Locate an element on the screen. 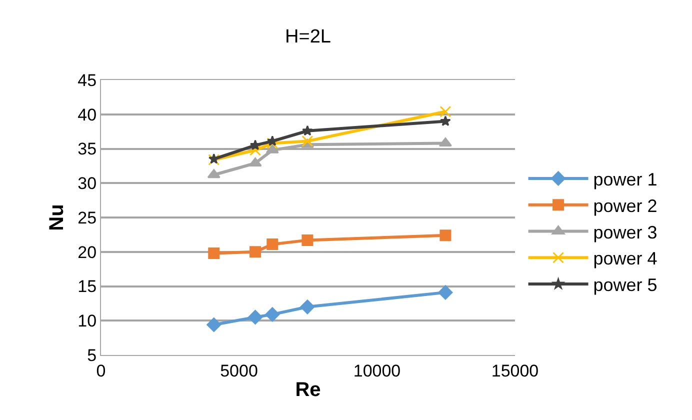 The height and width of the screenshot is (420, 692). x-axis-title: Re is located at coordinates (308, 389).